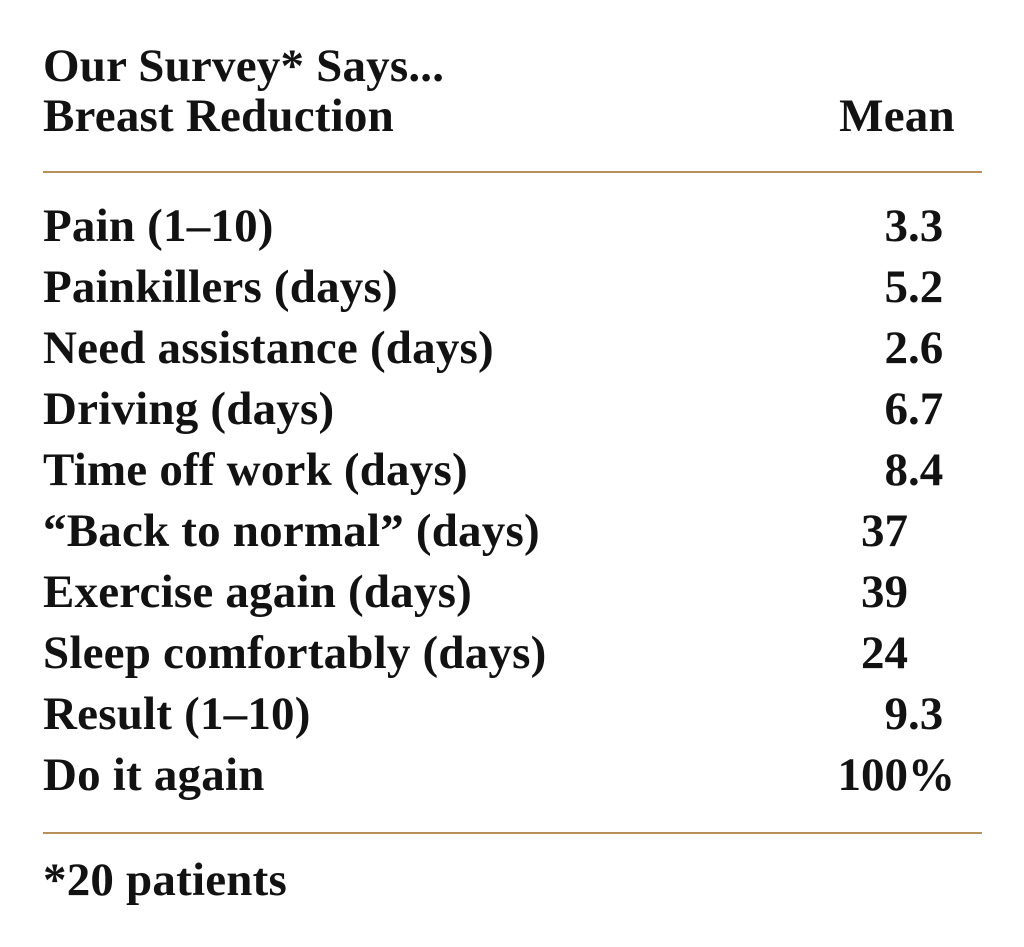 Image resolution: width=1024 pixels, height=947 pixels. Describe the element at coordinates (896, 226) in the screenshot. I see `row-value: 3` at that location.